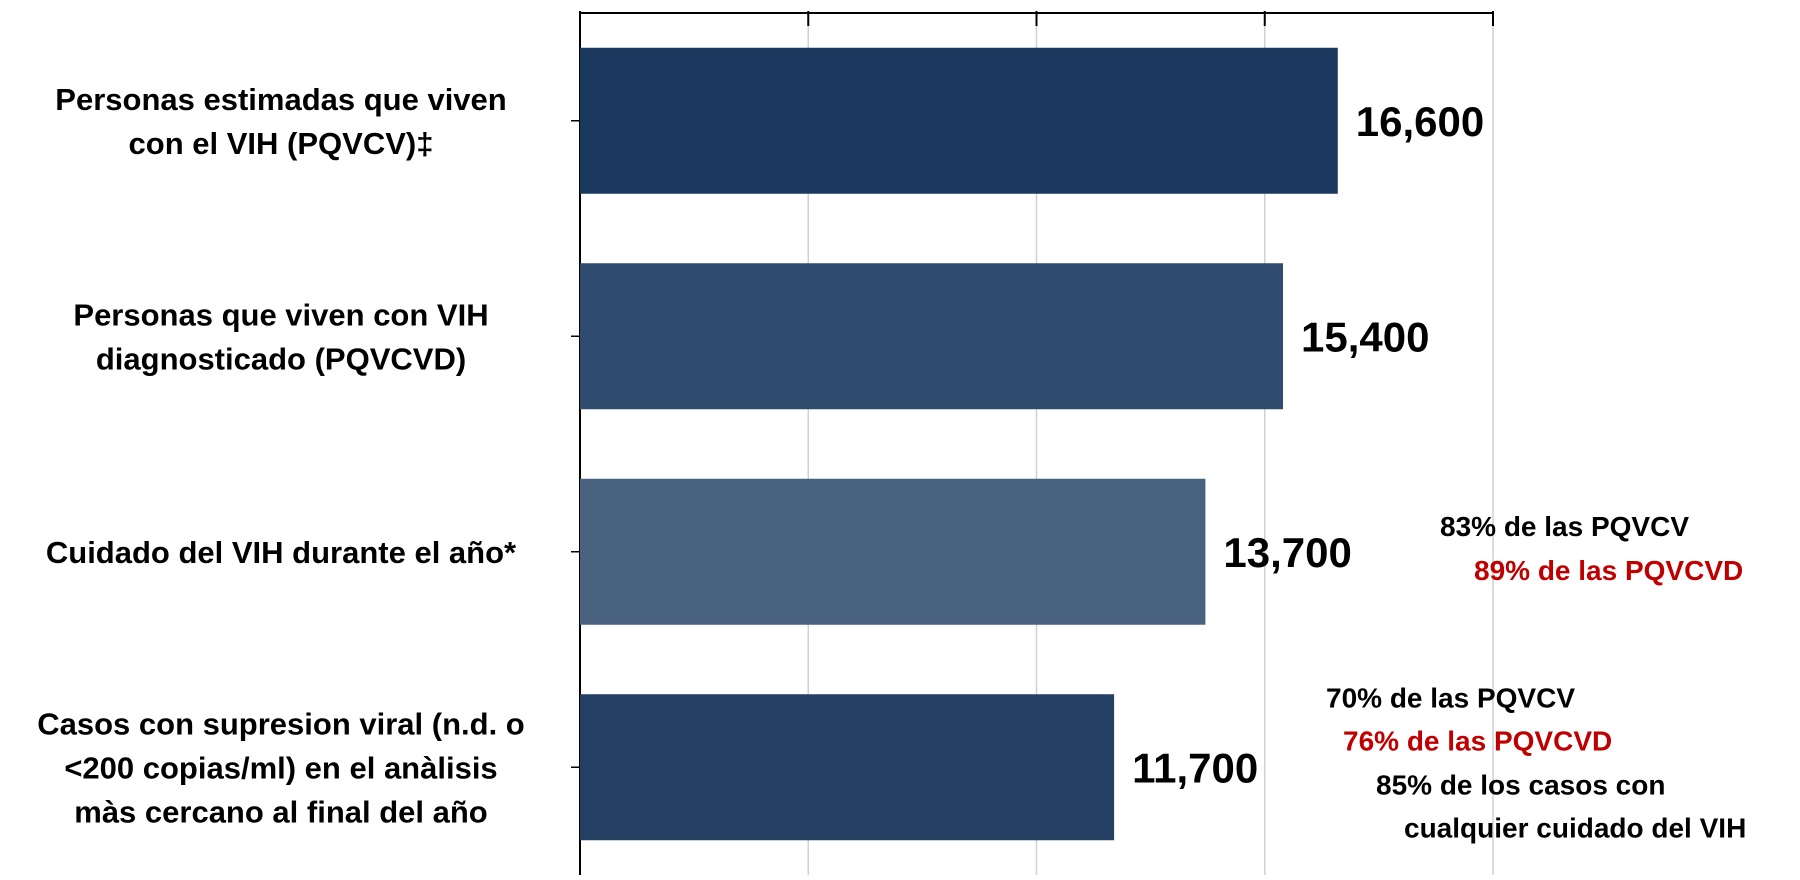 This screenshot has width=1800, height=880. What do you see at coordinates (1365, 336) in the screenshot?
I see `value-label: 15,400` at bounding box center [1365, 336].